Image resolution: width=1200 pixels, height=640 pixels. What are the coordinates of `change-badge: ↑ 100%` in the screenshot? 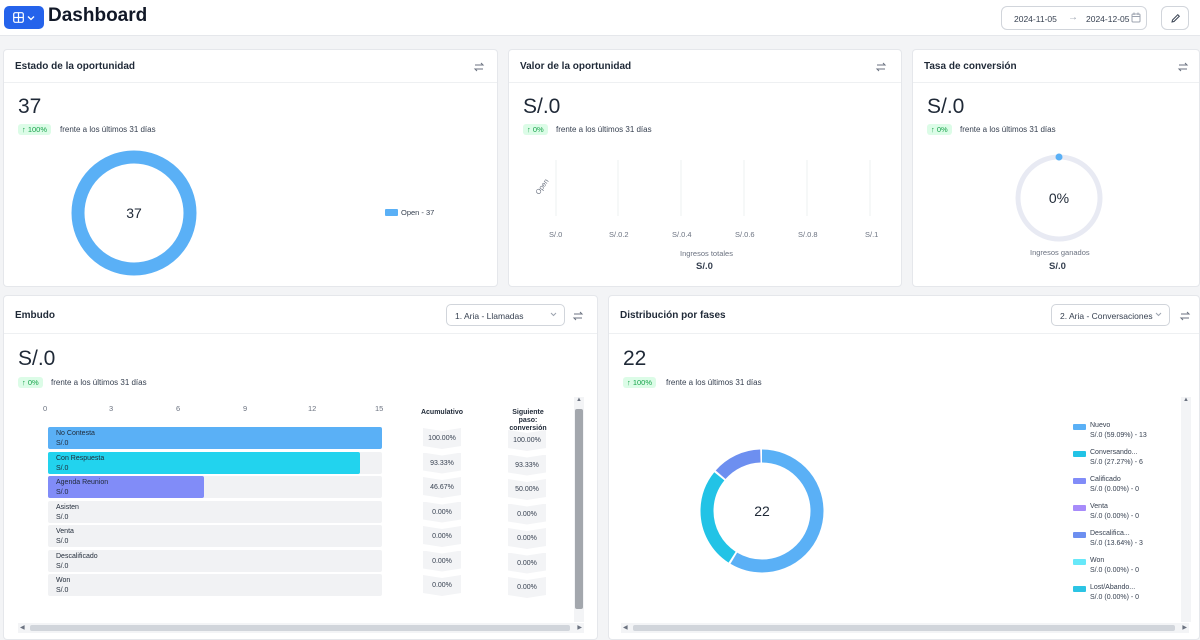 It's located at (35, 129).